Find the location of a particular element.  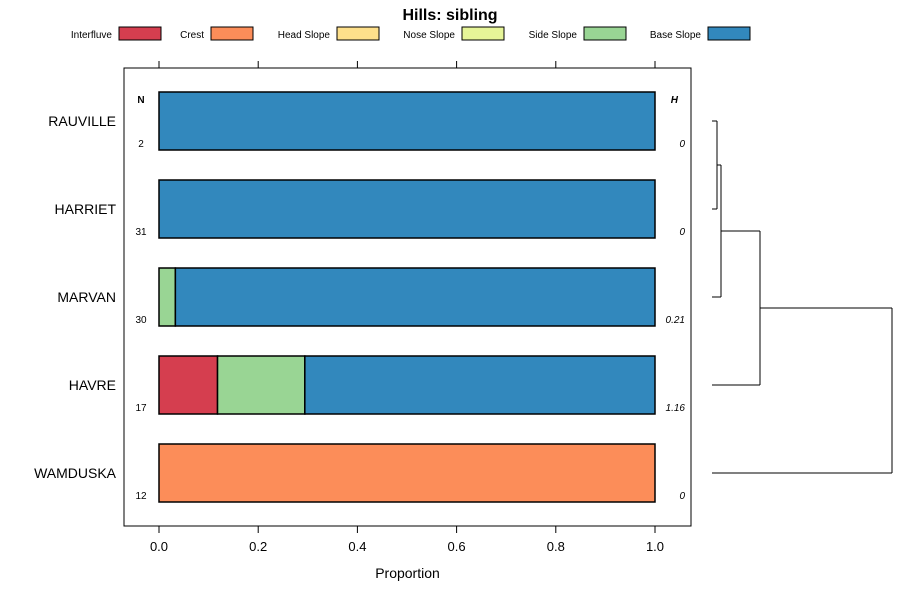

bar-havre-base-slope is located at coordinates (480, 385).